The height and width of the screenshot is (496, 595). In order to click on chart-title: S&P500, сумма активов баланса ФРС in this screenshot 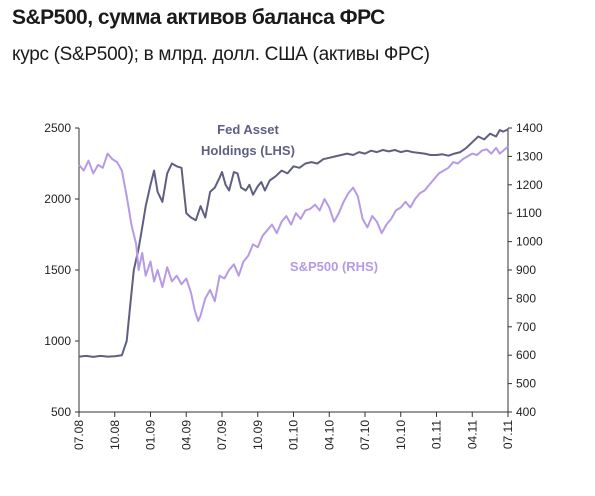, I will do `click(198, 17)`.